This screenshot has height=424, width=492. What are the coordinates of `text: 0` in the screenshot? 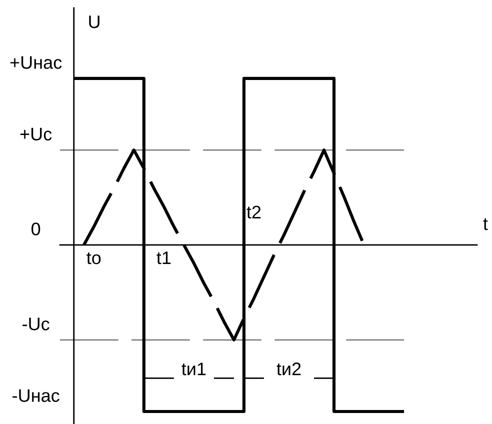 It's located at (35, 229).